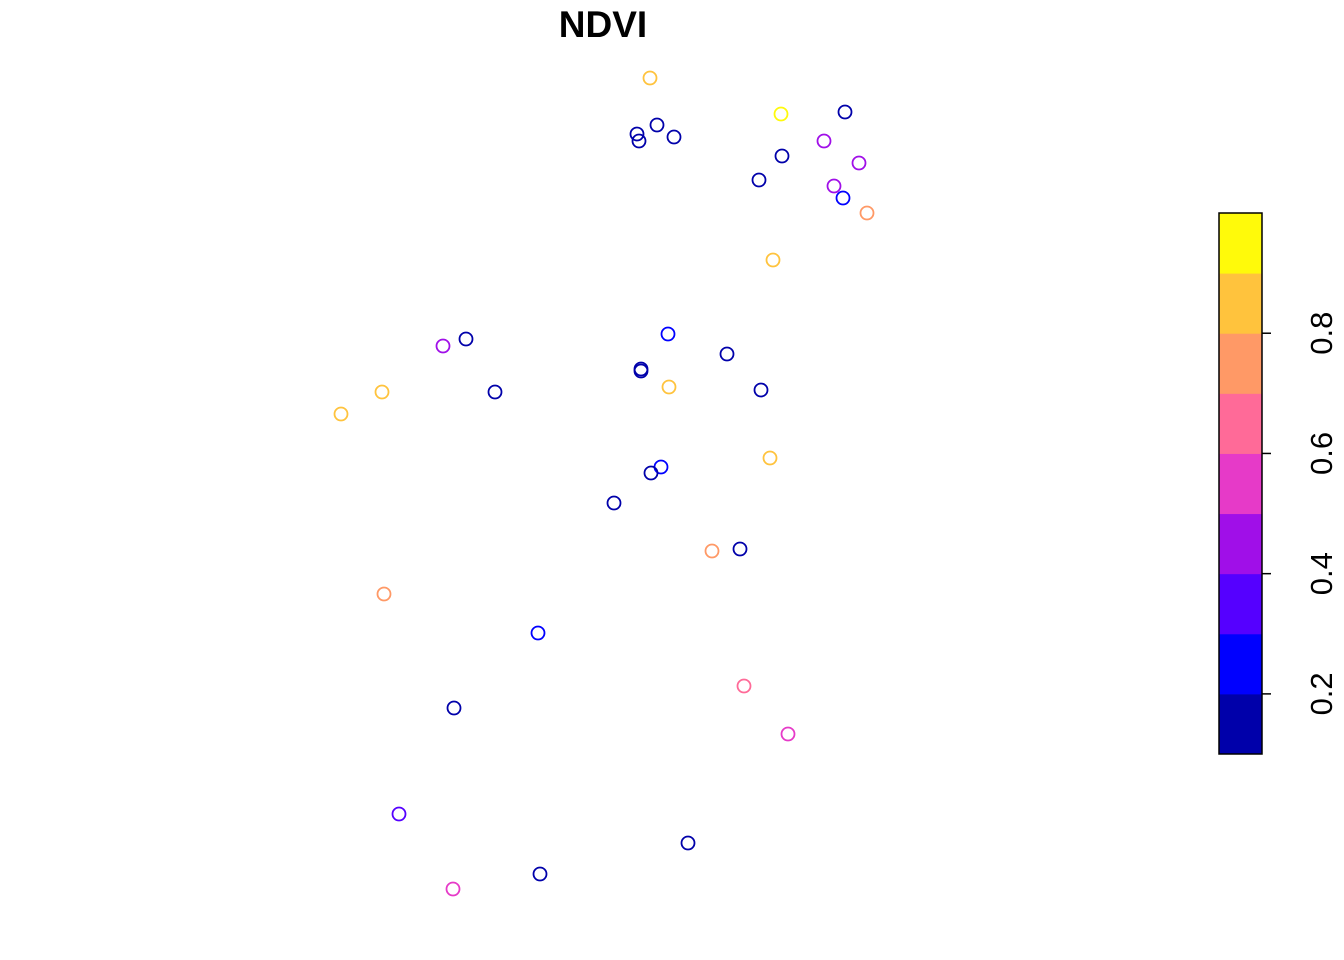 The image size is (1344, 960). I want to click on colorbar-frame, so click(1240, 483).